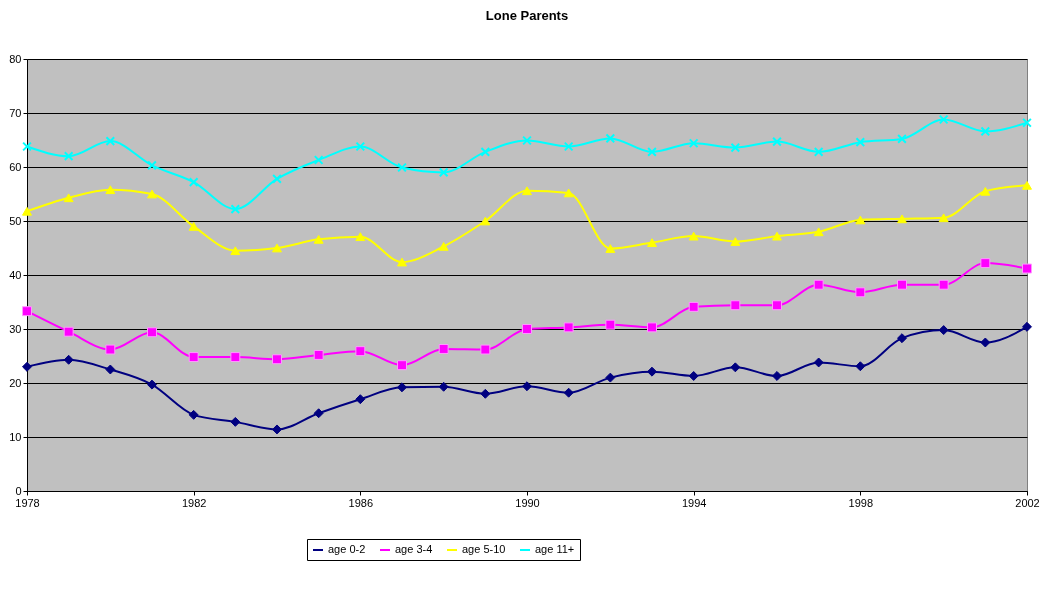 This screenshot has width=1053, height=594. I want to click on y-tick-label: 10, so click(15, 436).